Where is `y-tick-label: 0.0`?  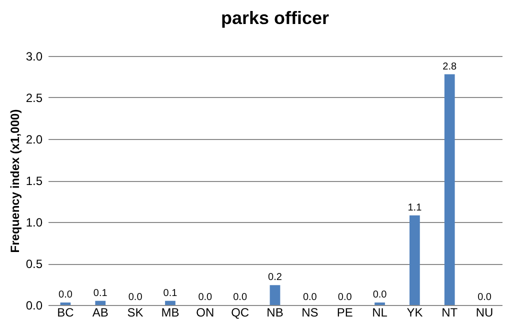
y-tick-label: 0.0 is located at coordinates (34, 305).